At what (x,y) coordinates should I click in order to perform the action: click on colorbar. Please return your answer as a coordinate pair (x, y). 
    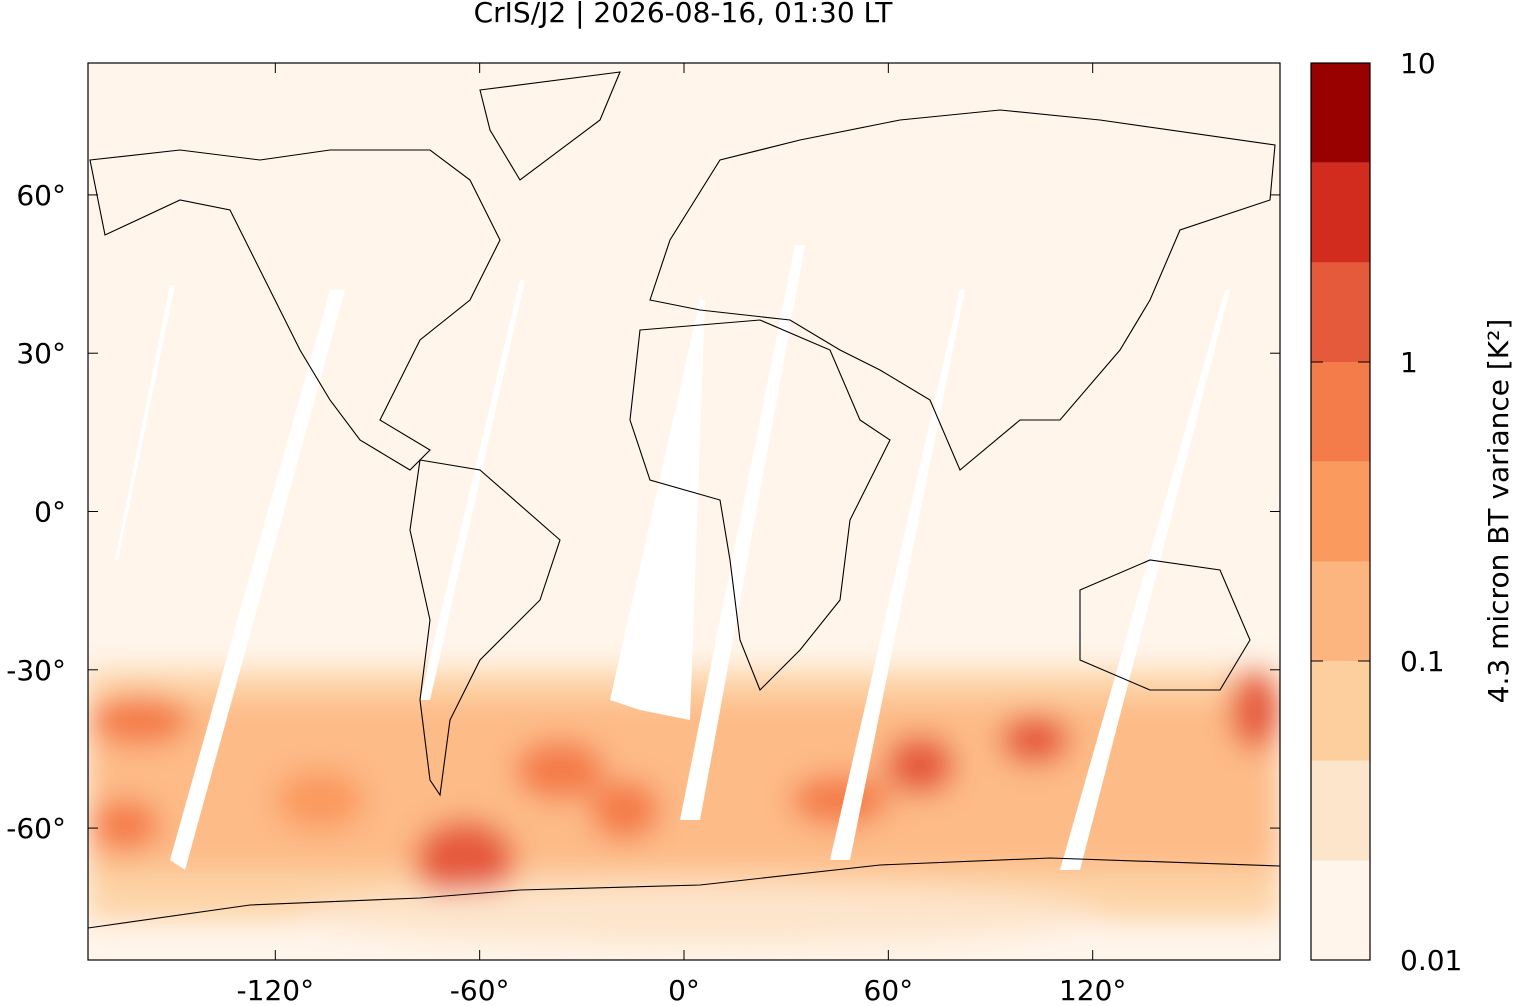
    Looking at the image, I should click on (1340, 511).